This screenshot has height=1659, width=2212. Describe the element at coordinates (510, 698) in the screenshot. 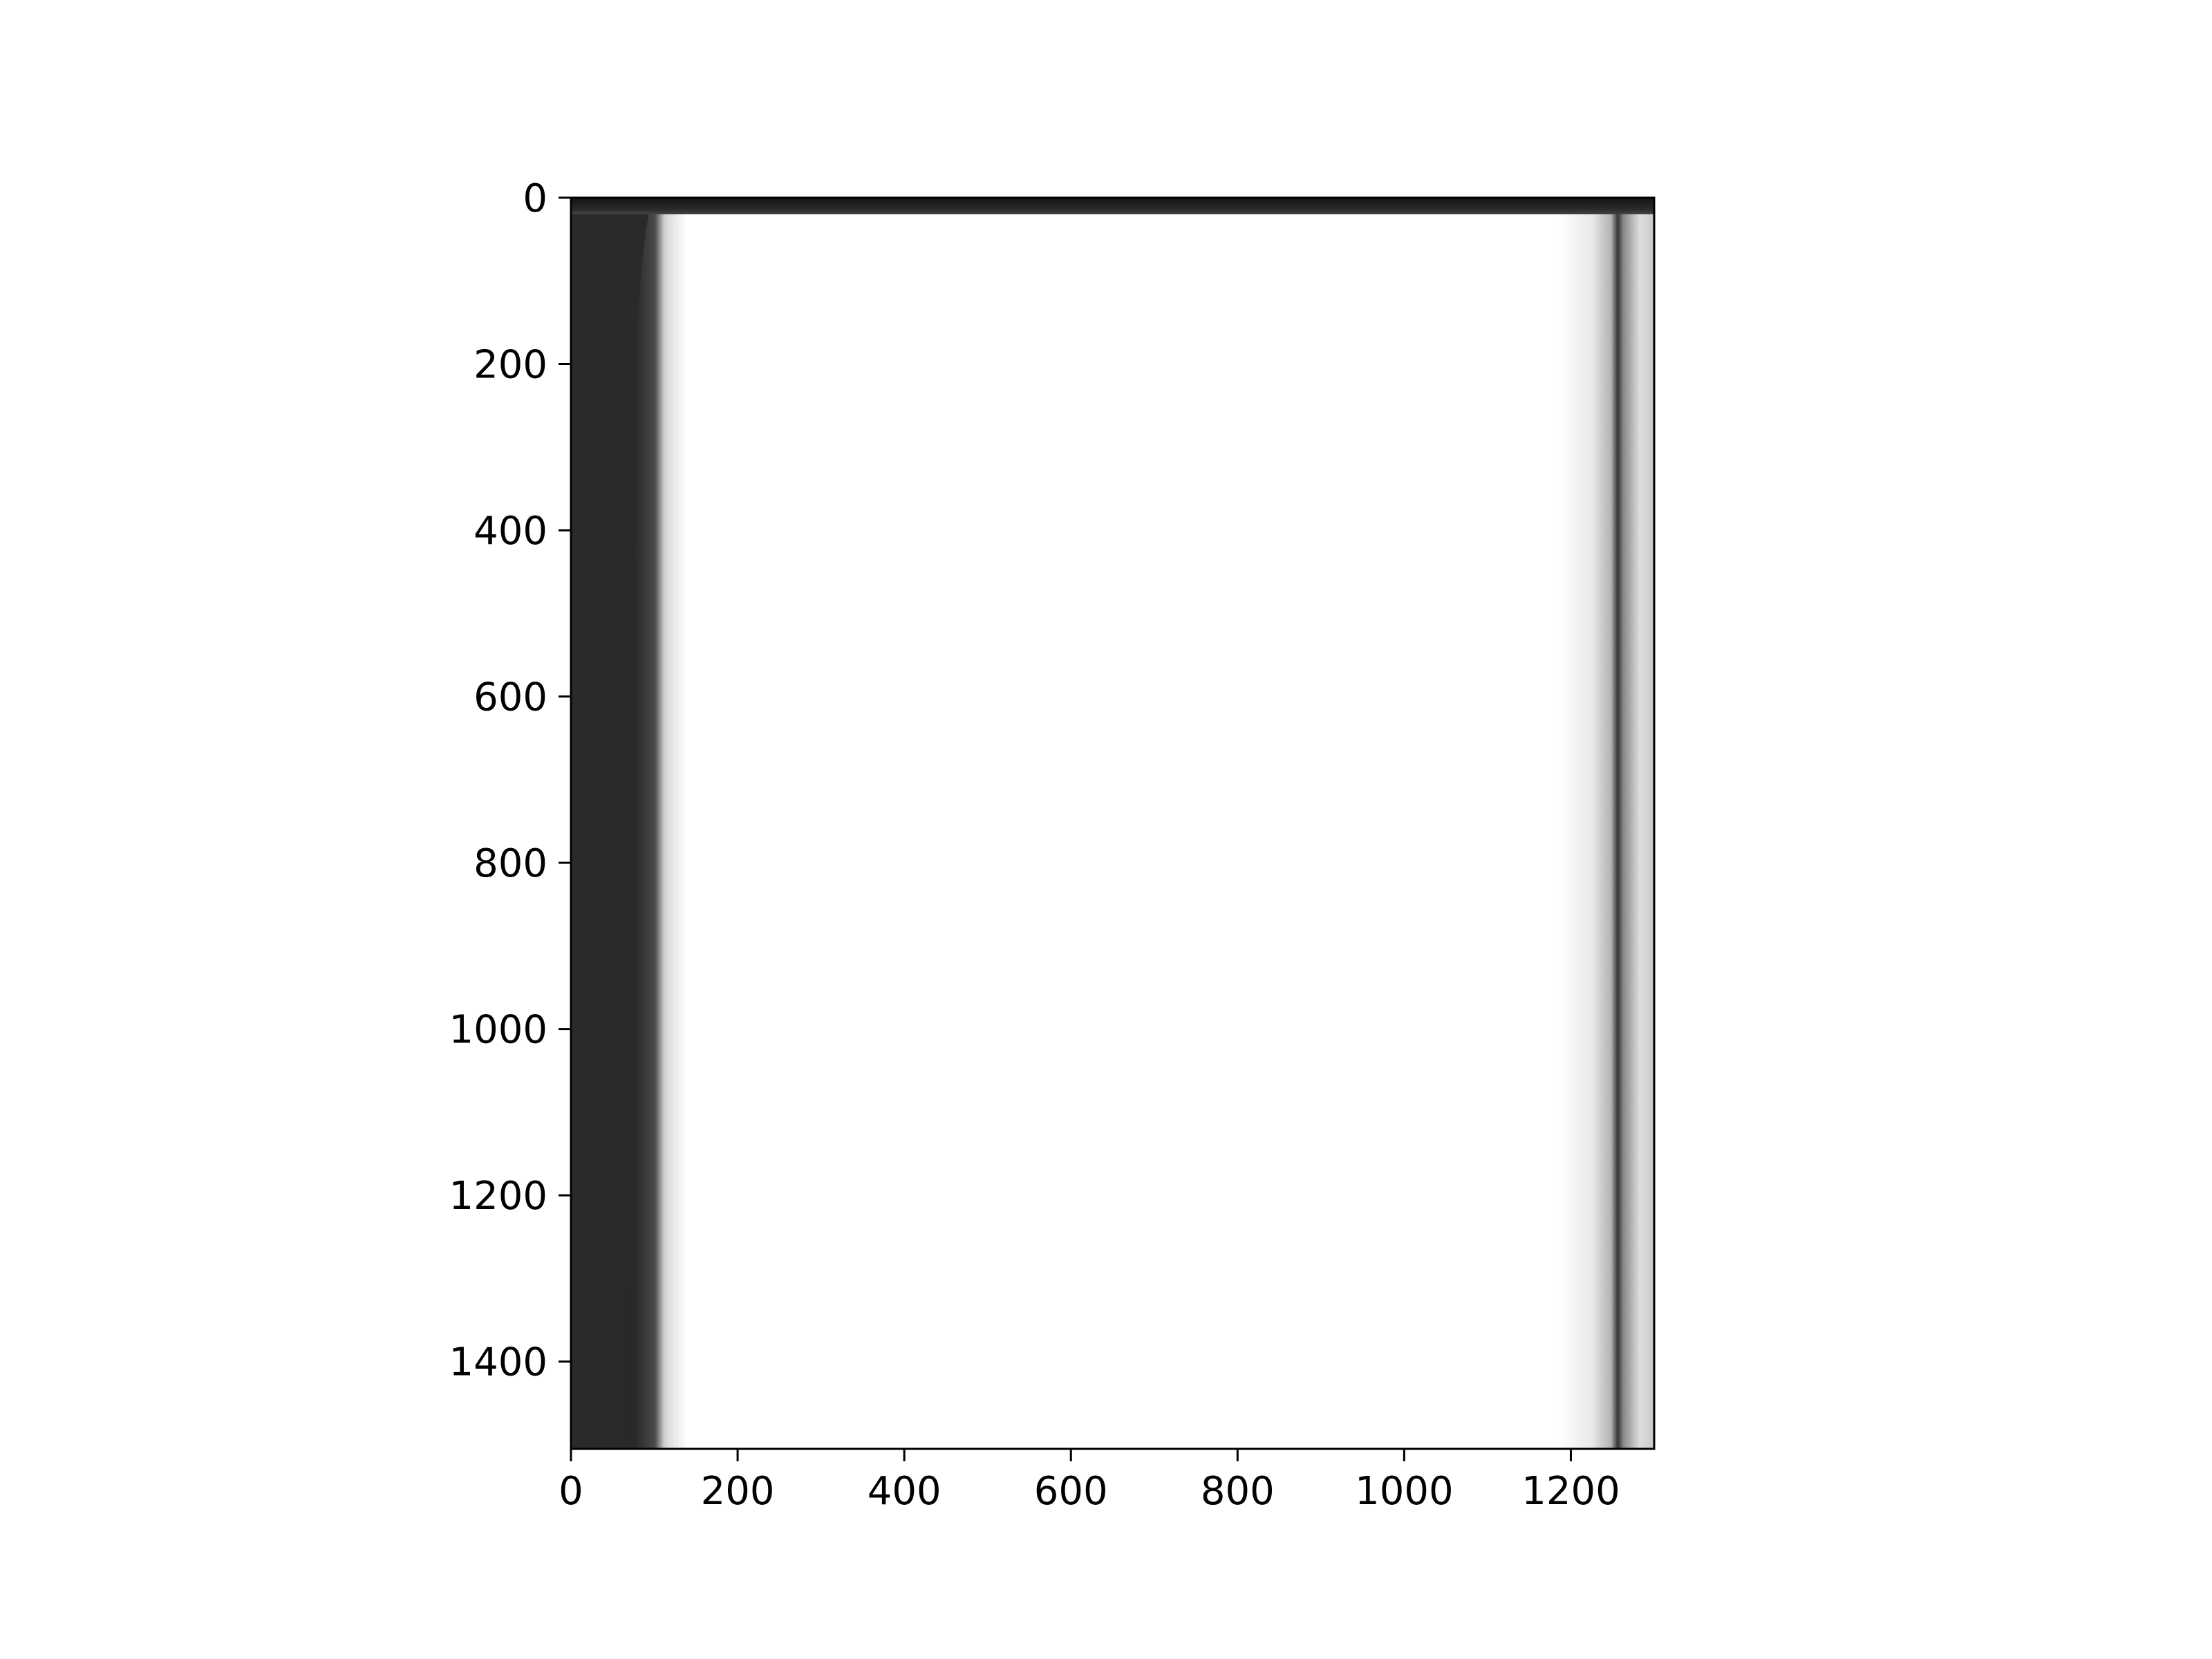

I see `y-tick-label: 600` at that location.